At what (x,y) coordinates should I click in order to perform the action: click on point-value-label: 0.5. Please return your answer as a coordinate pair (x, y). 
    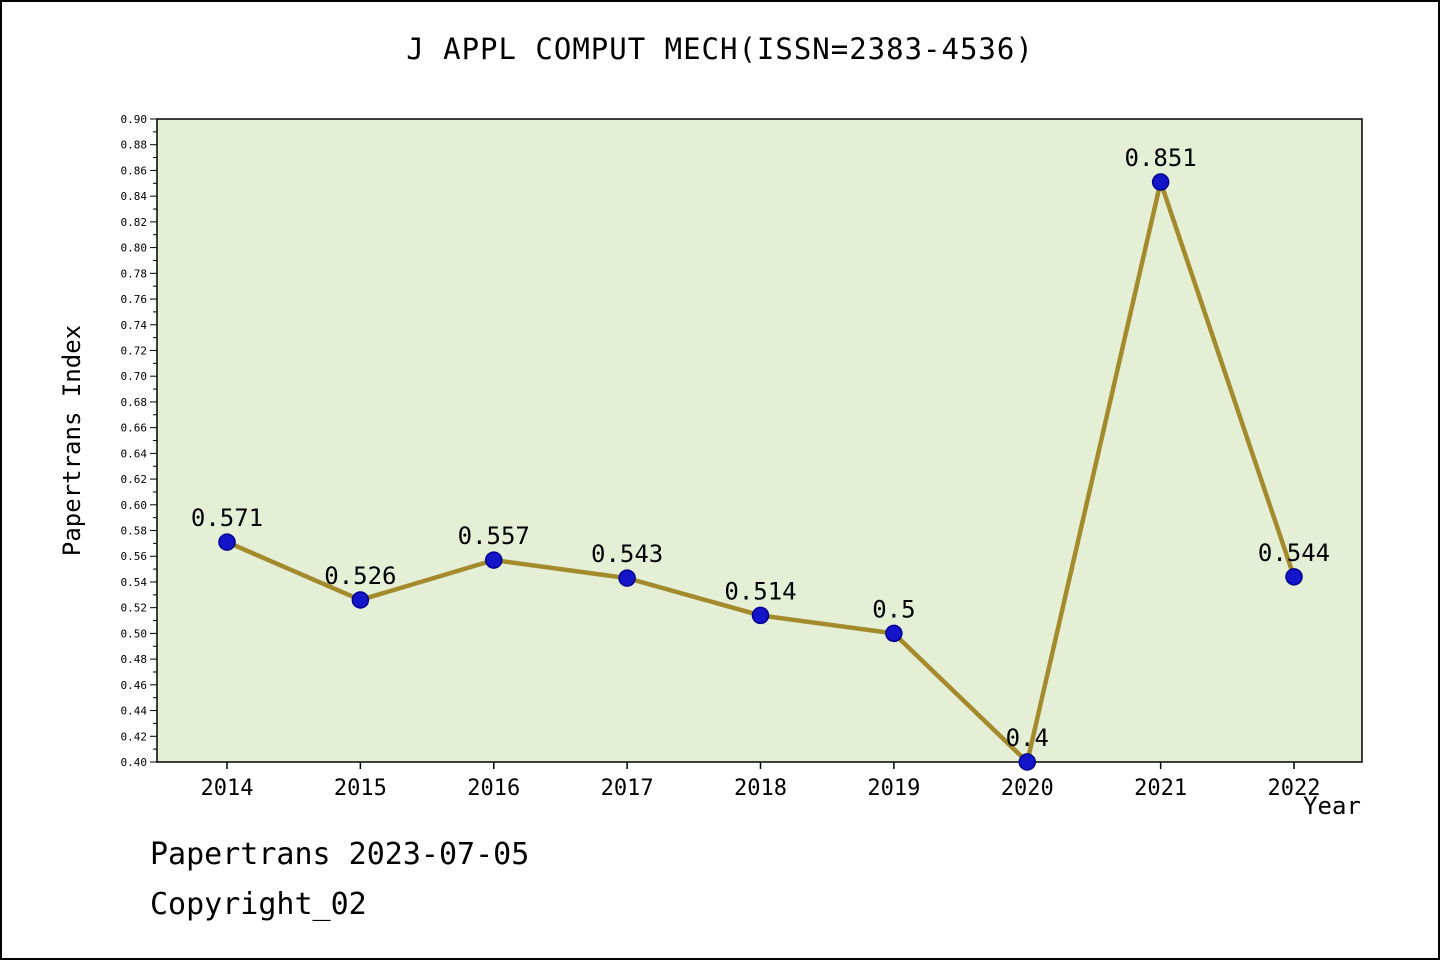
    Looking at the image, I should click on (893, 609).